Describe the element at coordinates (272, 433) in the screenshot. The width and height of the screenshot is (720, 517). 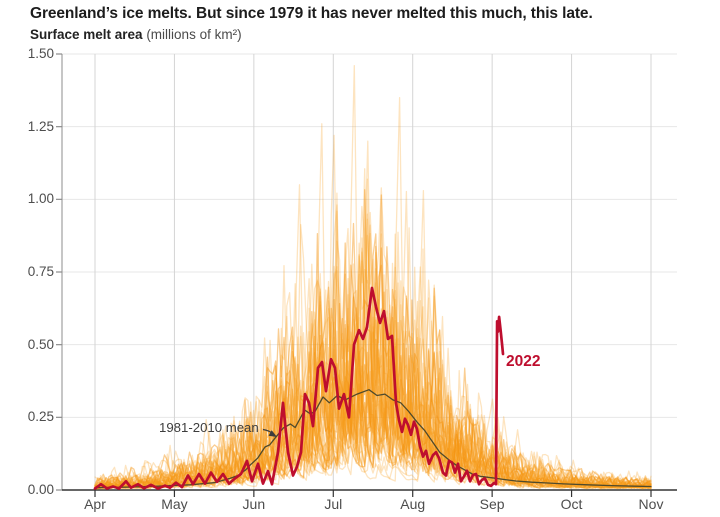
I see `mean-annotation-arrowhead` at that location.